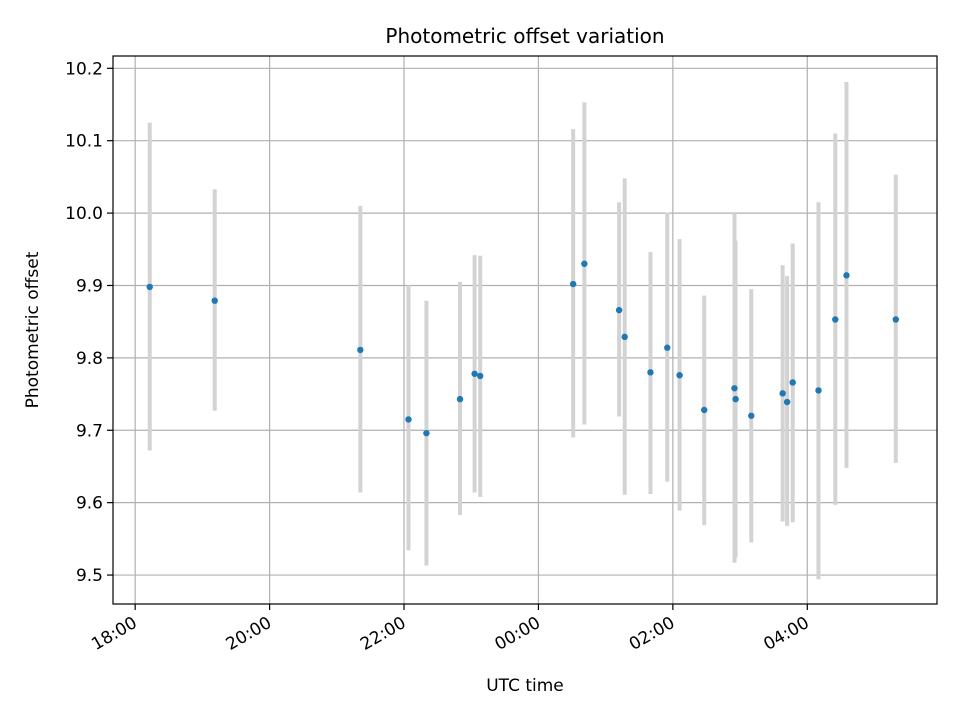 The image size is (960, 720). Describe the element at coordinates (89, 322) in the screenshot. I see `y-axis-ticks: 9.5 9.6 9.7 9.8 9.9 10.0 10.1 10.2` at that location.